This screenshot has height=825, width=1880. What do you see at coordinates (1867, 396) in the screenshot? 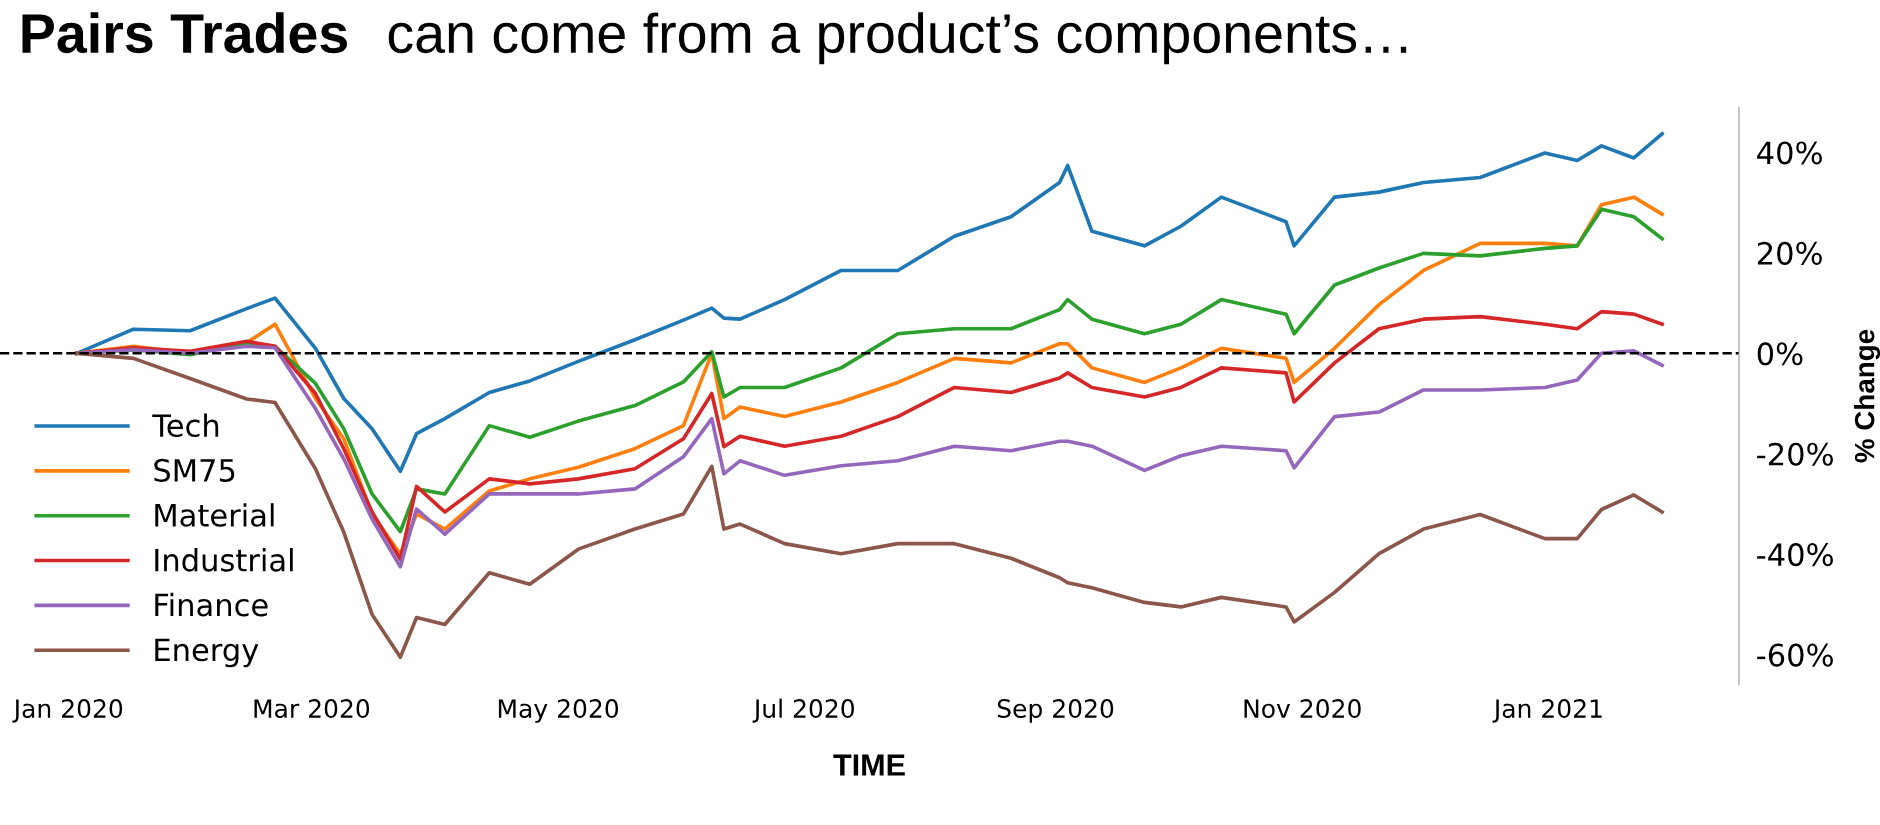
I see `y-axis-title: % Change` at bounding box center [1867, 396].